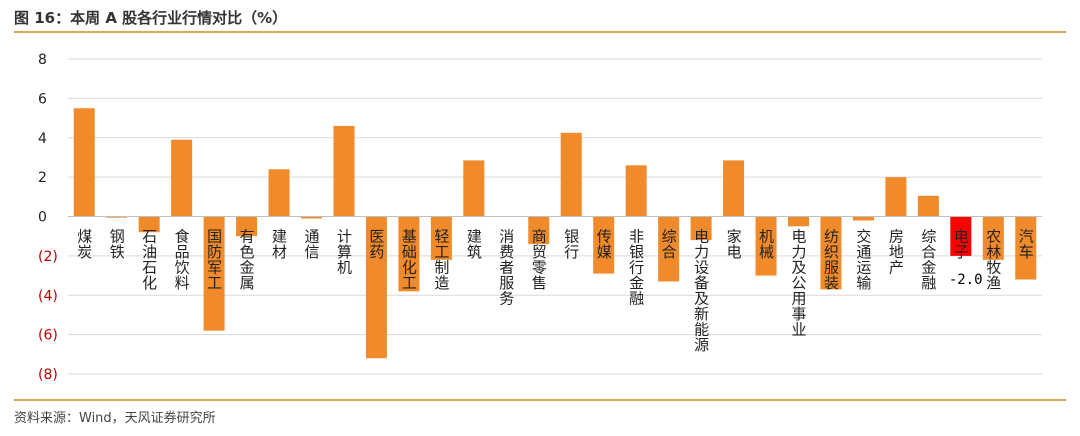 This screenshot has height=436, width=1080. What do you see at coordinates (539, 260) in the screenshot?
I see `x-tick-label: 商贸零售` at bounding box center [539, 260].